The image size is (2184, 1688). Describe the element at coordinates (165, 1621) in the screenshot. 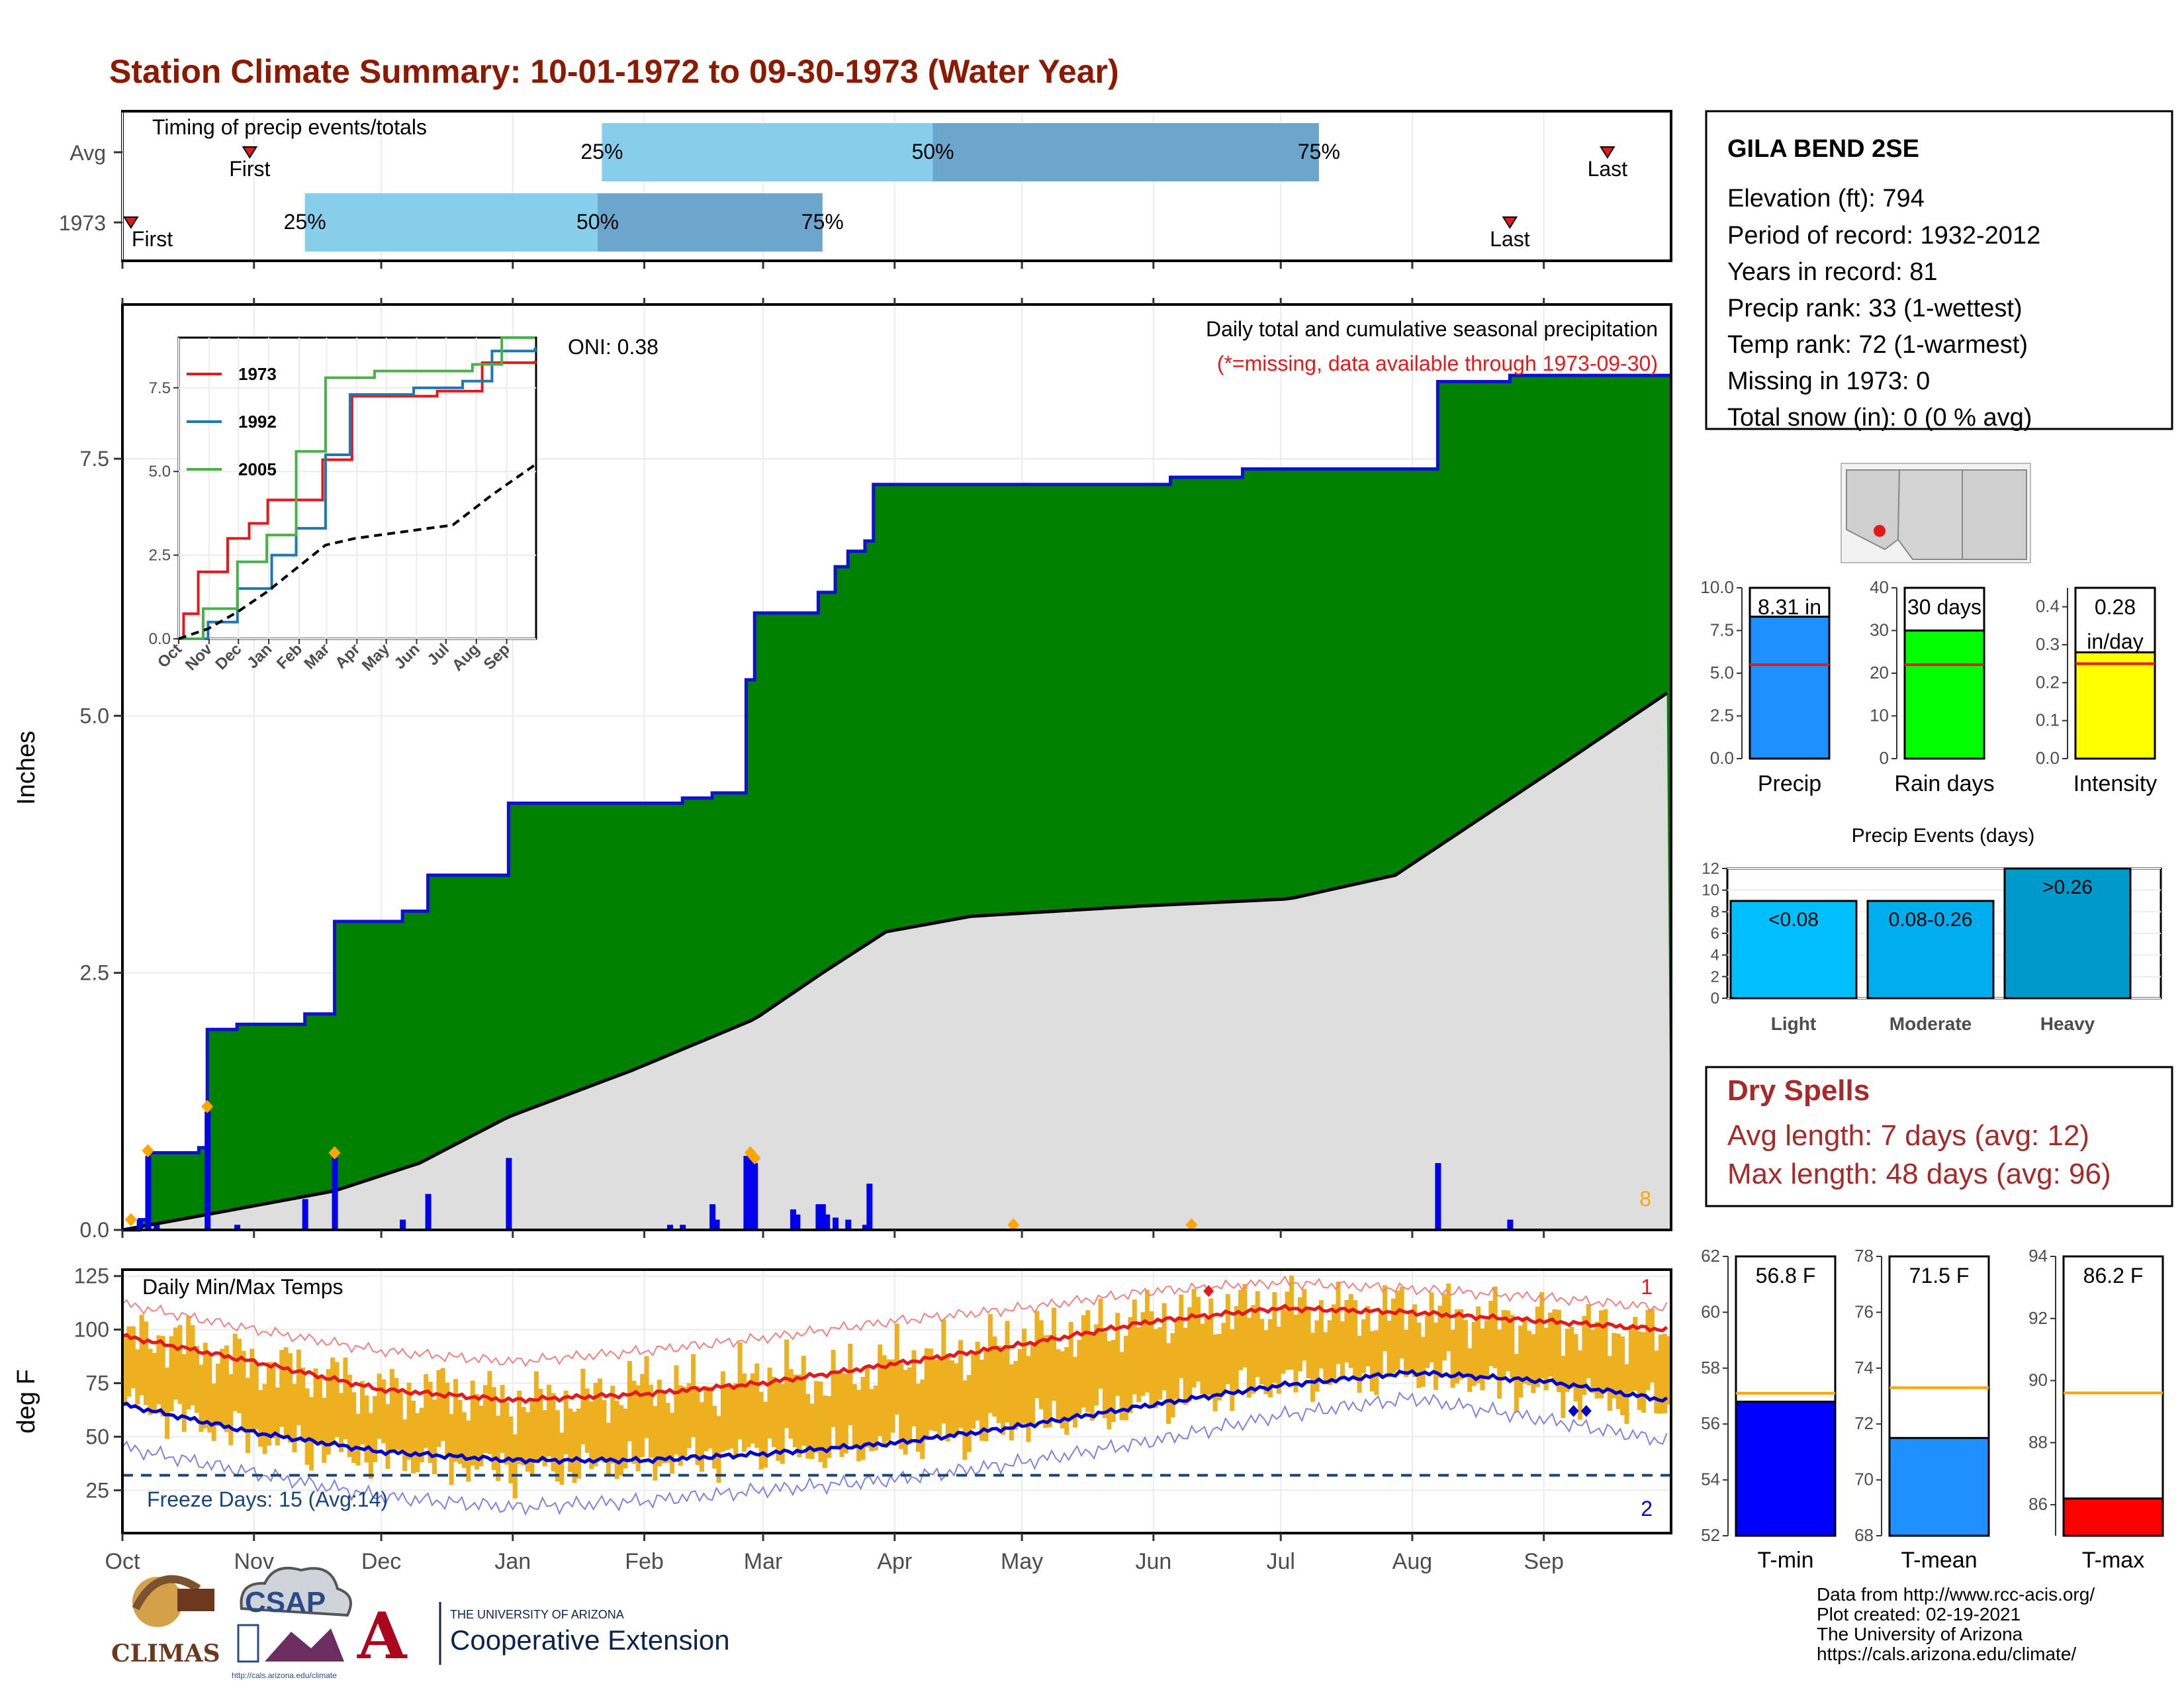

I see `climas-logo: CLIMAS` at that location.